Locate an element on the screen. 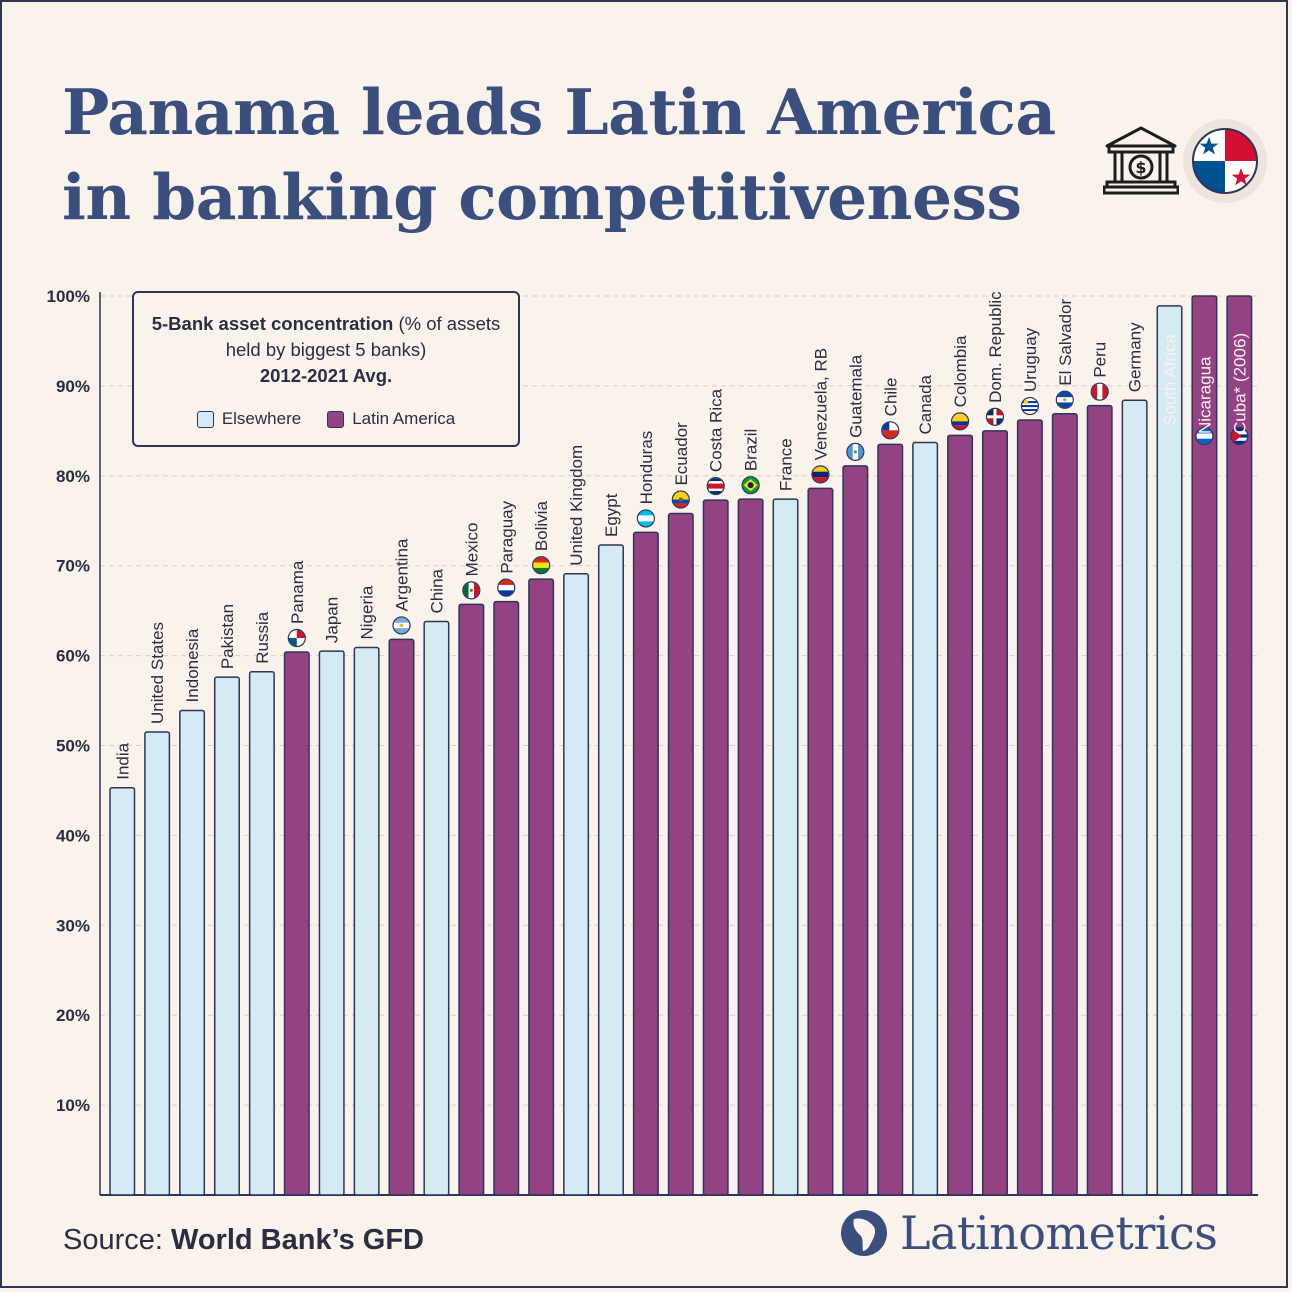 The width and height of the screenshot is (1292, 1292). bank-building-dollar-icon: $ is located at coordinates (1141, 160).